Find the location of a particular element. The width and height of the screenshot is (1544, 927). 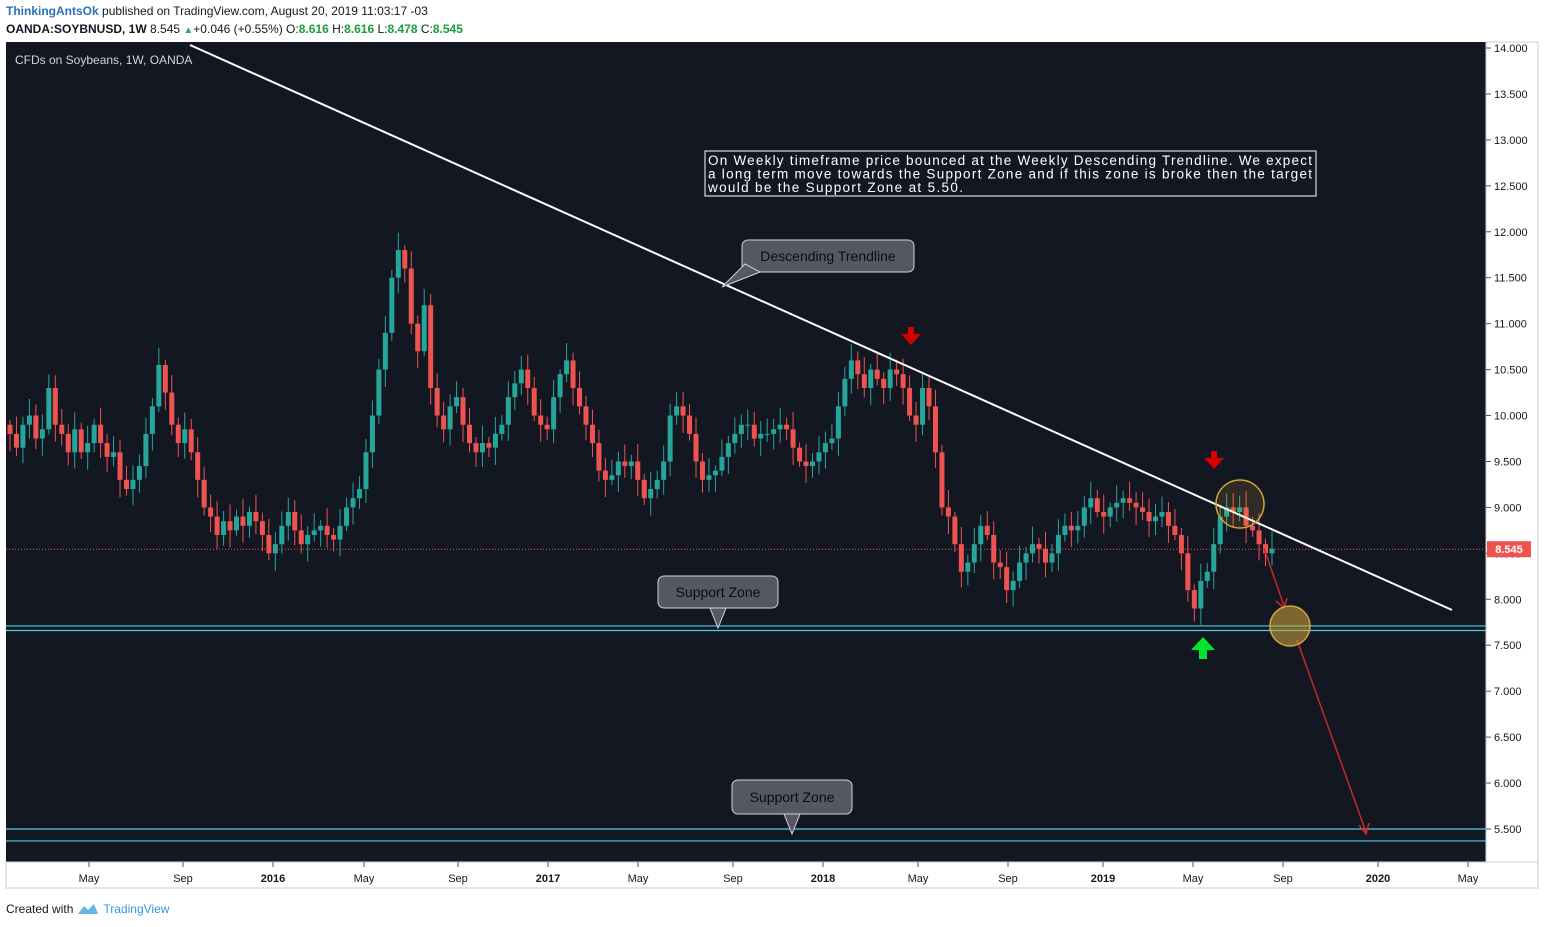

time-axis is located at coordinates (772, 875).